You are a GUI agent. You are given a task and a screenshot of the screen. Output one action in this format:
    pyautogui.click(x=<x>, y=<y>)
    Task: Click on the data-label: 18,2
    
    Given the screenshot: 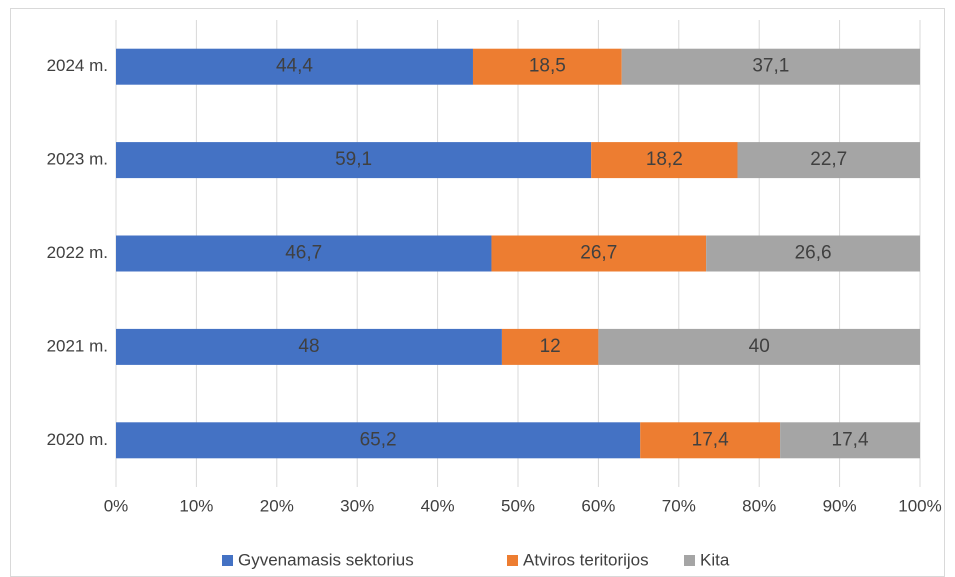 What is the action you would take?
    pyautogui.click(x=664, y=159)
    